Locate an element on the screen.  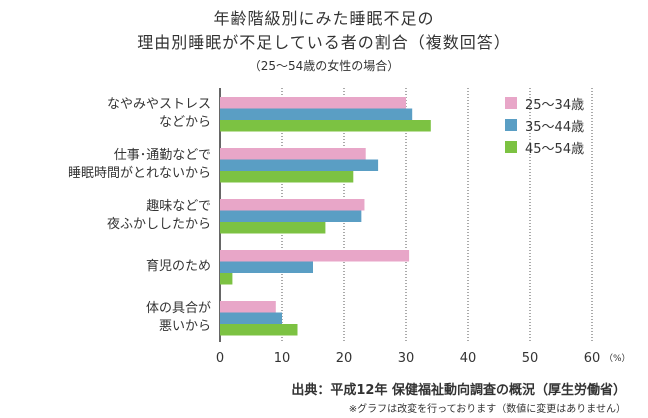
x-tick-label: 40 is located at coordinates (468, 358).